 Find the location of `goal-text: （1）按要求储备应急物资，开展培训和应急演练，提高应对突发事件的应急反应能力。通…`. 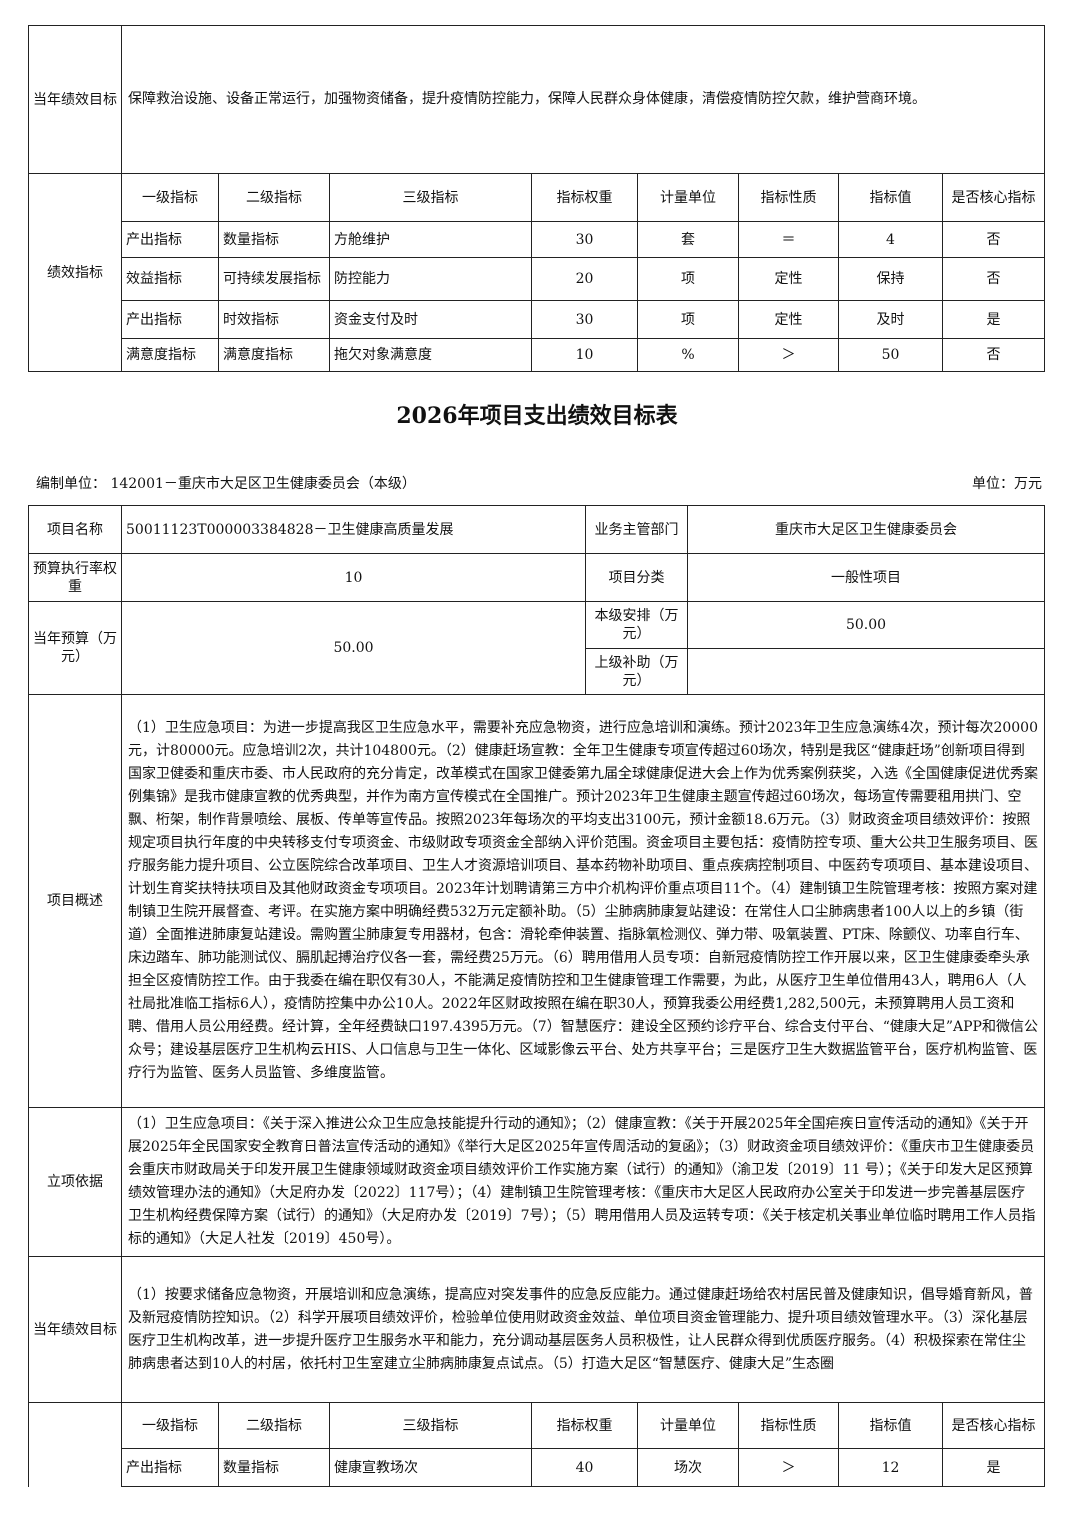

goal-text: （1）按要求储备应急物资，开展培训和应急演练，提高应对突发事件的应急反应能力。通… is located at coordinates (583, 1329).